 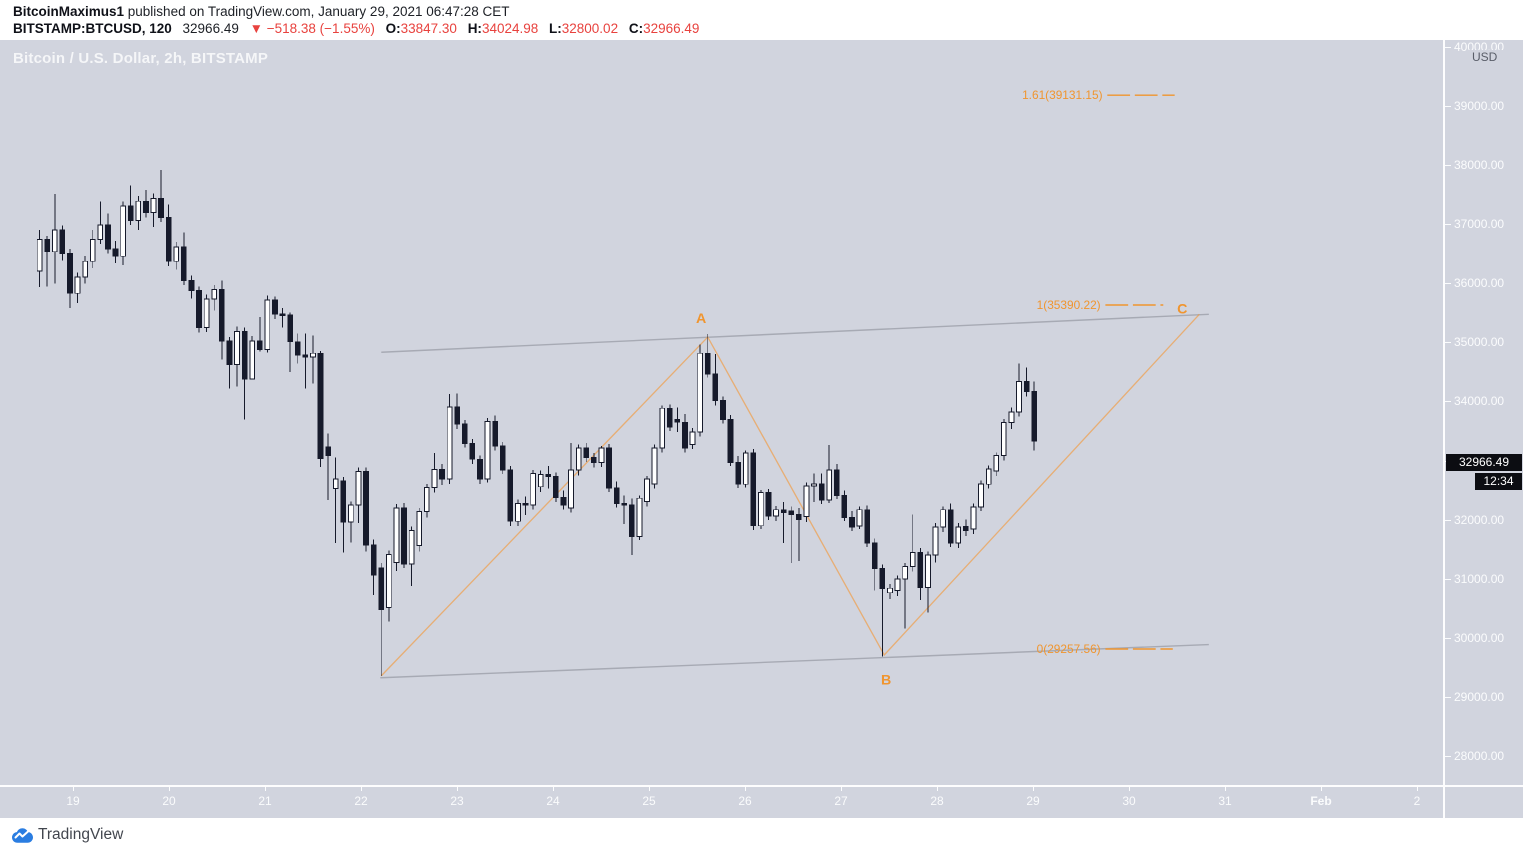 I want to click on time-axis-label: 30, so click(x=1129, y=801).